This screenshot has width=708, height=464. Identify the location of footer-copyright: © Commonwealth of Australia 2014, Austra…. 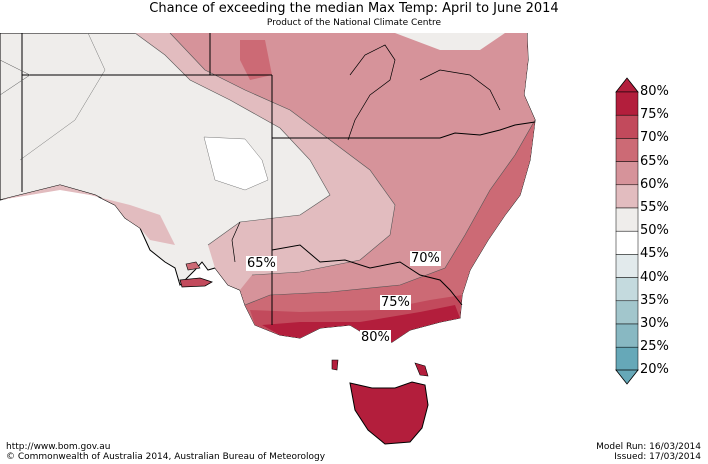
(166, 457).